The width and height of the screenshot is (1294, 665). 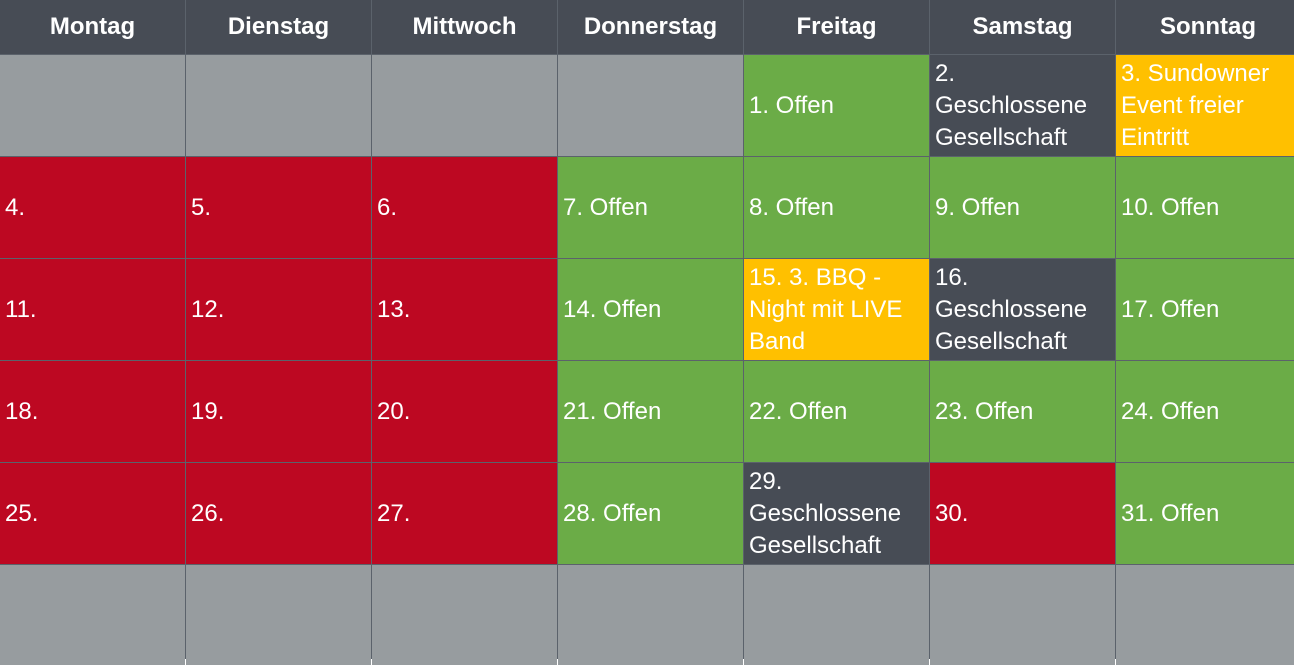 What do you see at coordinates (791, 105) in the screenshot?
I see `calendar-cell-label: 1. Offen` at bounding box center [791, 105].